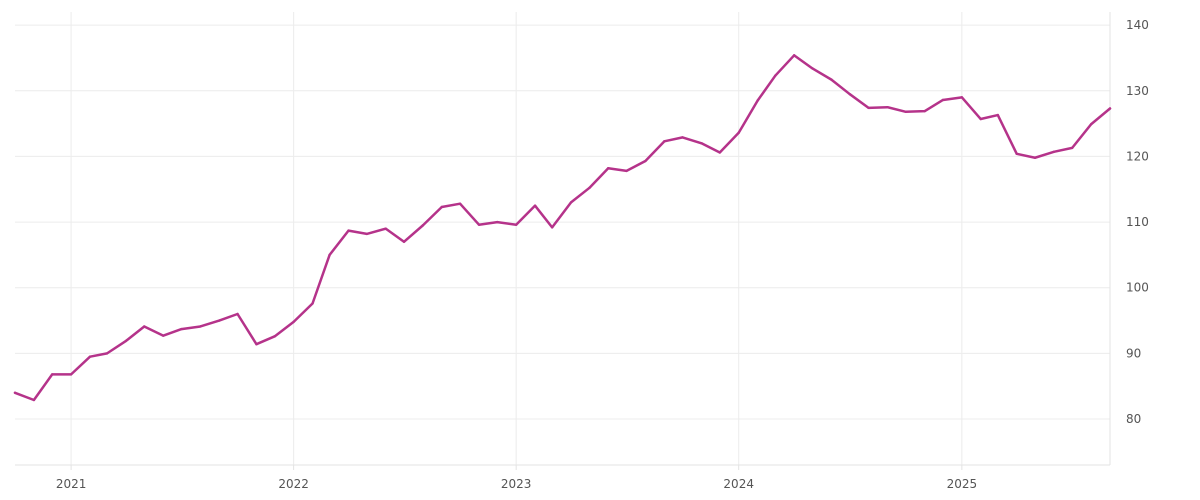 The width and height of the screenshot is (1200, 500). Describe the element at coordinates (1137, 156) in the screenshot. I see `y-tick-label: 120` at that location.